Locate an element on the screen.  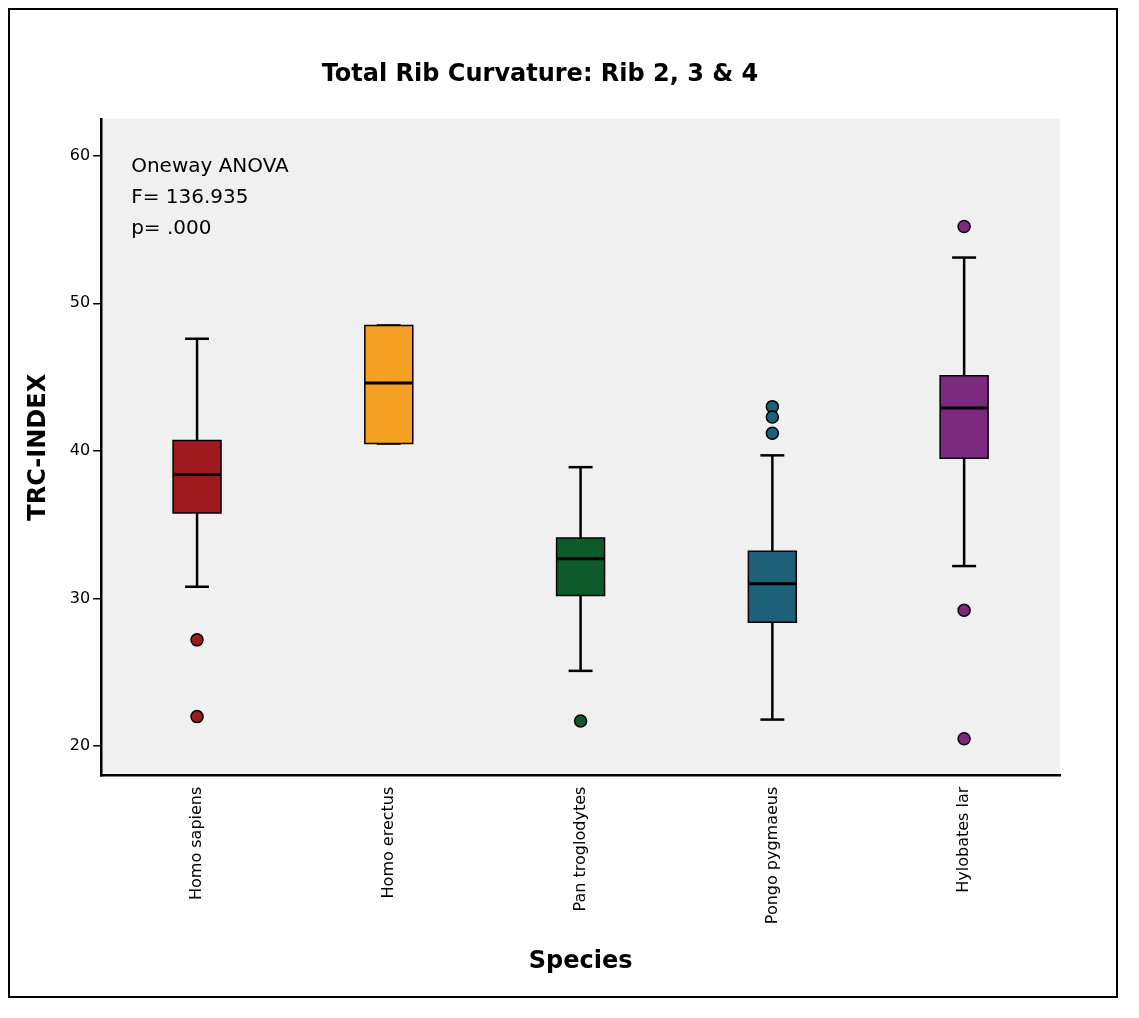
annotation: p= .000 is located at coordinates (171, 227).